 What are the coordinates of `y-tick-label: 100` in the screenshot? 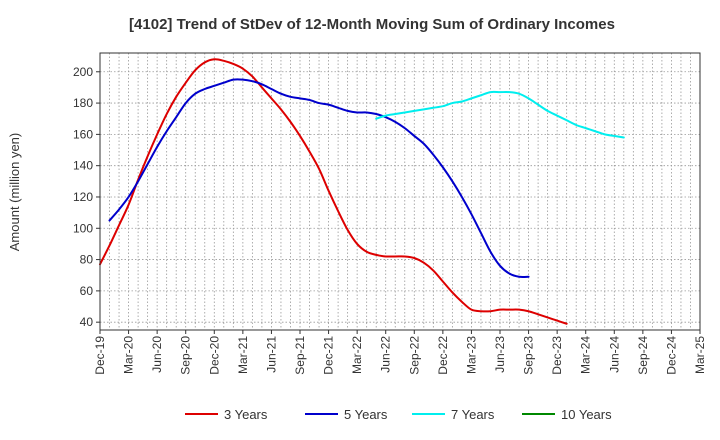 It's located at (83, 228).